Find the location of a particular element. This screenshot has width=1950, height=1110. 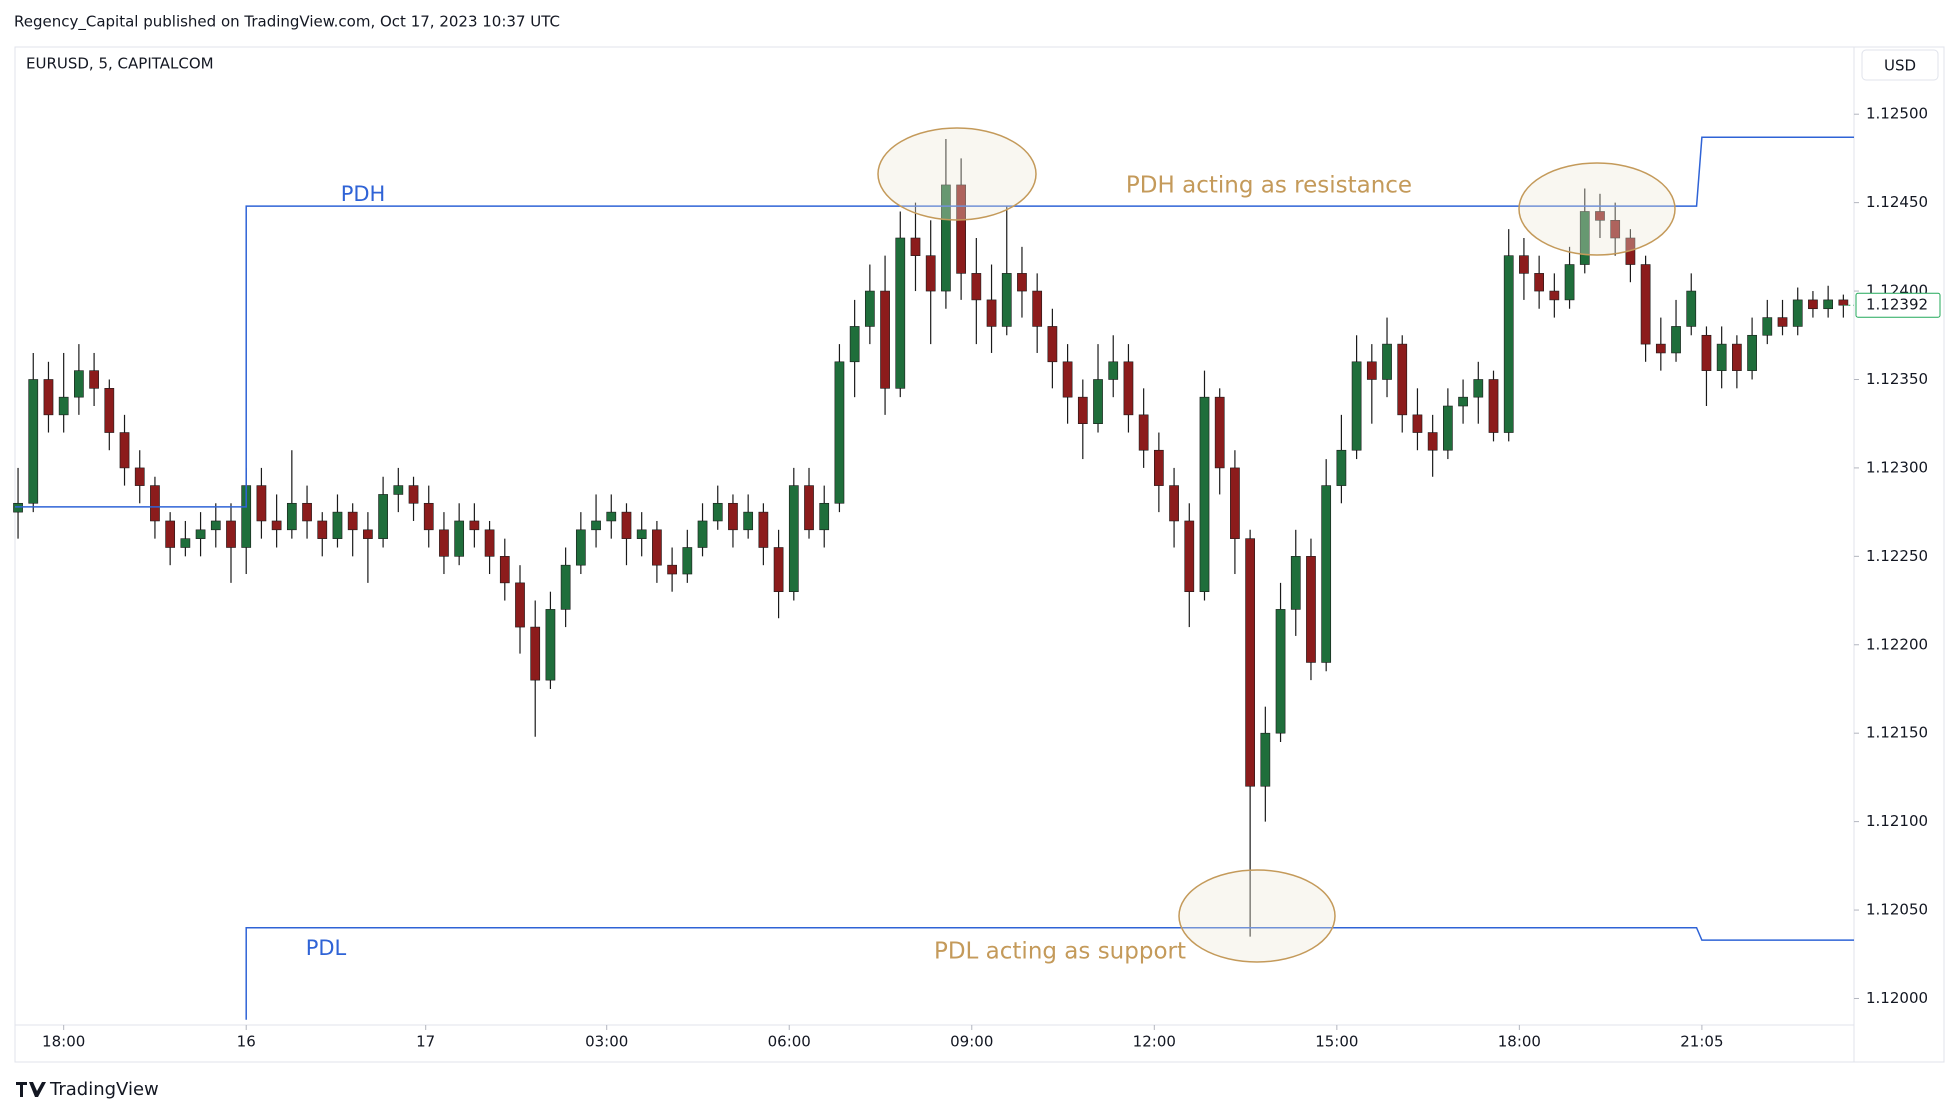

annotation: PDL acting as support is located at coordinates (1060, 952).